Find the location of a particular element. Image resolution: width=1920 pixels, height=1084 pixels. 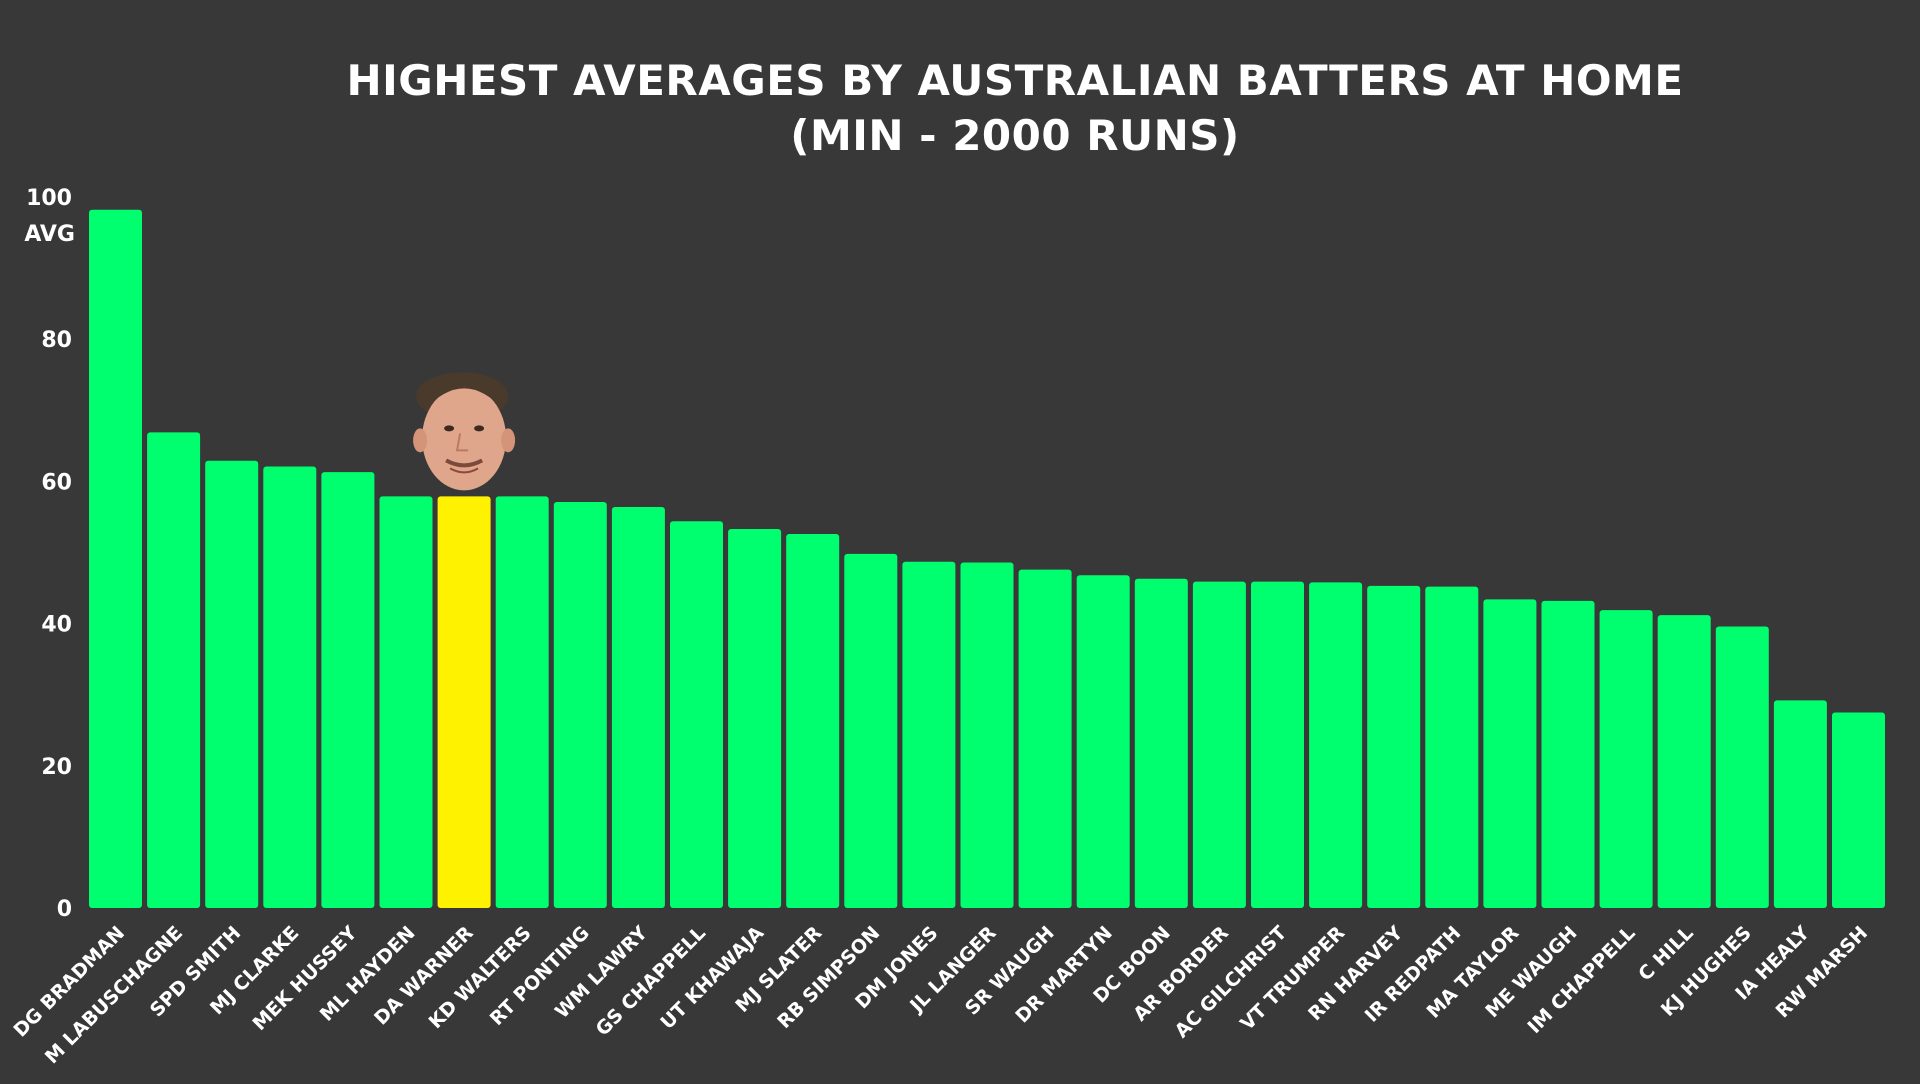

bar-ma-taylor is located at coordinates (1510, 753).